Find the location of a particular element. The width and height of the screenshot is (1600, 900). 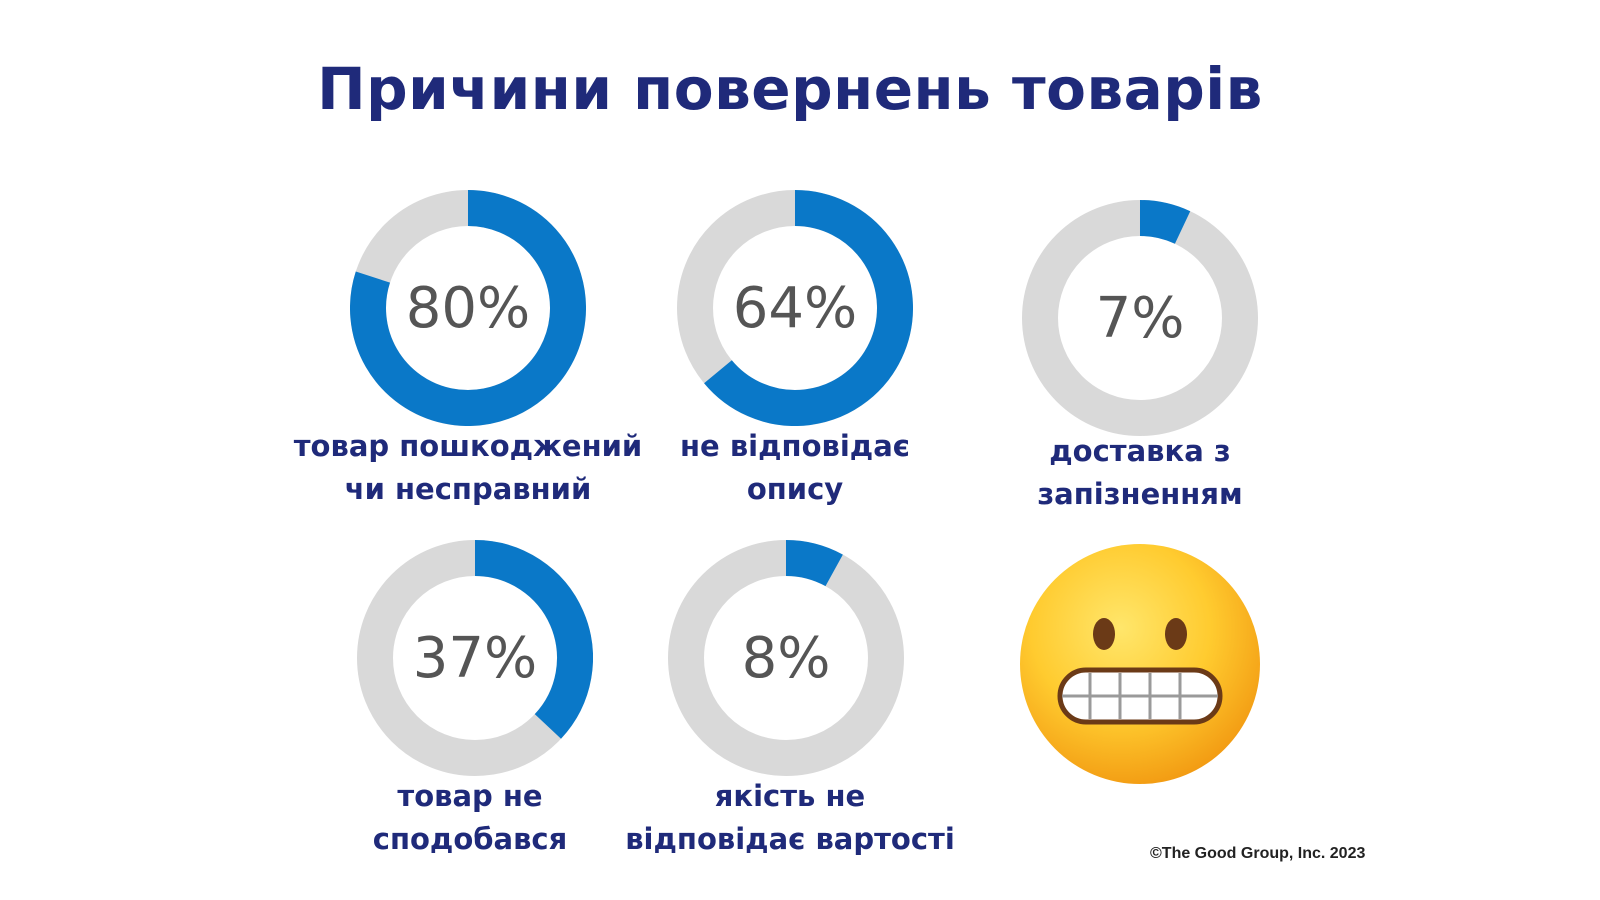

chart-label-damaged: товар пошкоджений чи несправний is located at coordinates (468, 468).